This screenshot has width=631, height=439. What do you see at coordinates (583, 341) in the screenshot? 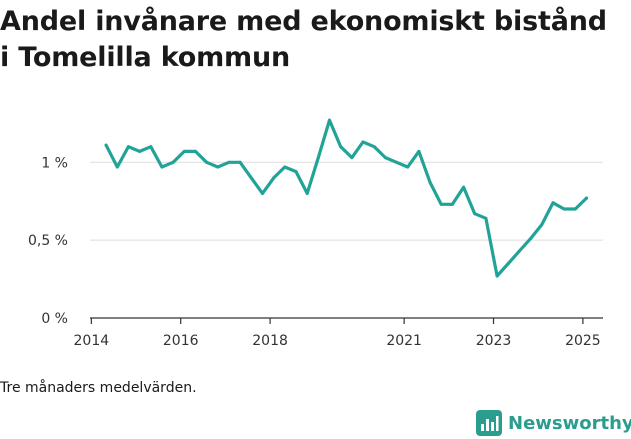
I see `x-tick-label: 2025` at bounding box center [583, 341].